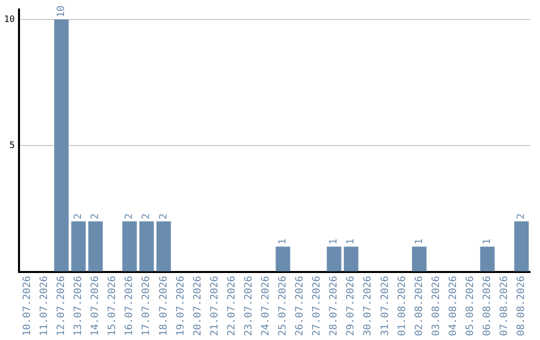  What do you see at coordinates (419, 306) in the screenshot?
I see `x-tick-label: 02.08.2026` at bounding box center [419, 306].